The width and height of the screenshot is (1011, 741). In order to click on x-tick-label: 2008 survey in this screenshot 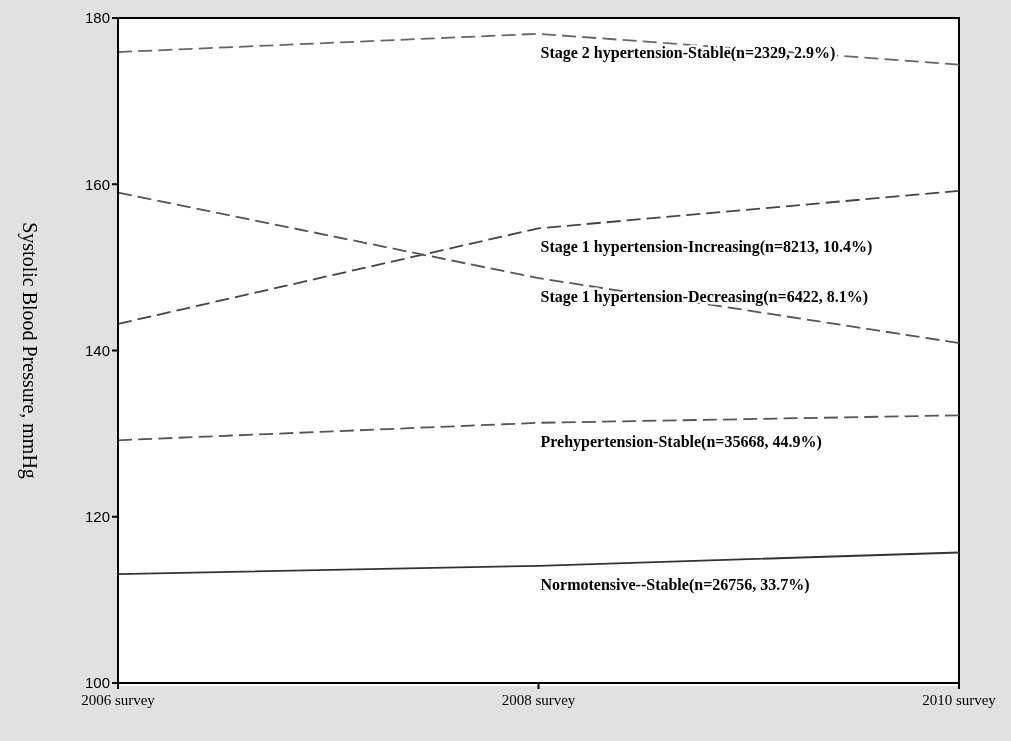, I will do `click(538, 700)`.